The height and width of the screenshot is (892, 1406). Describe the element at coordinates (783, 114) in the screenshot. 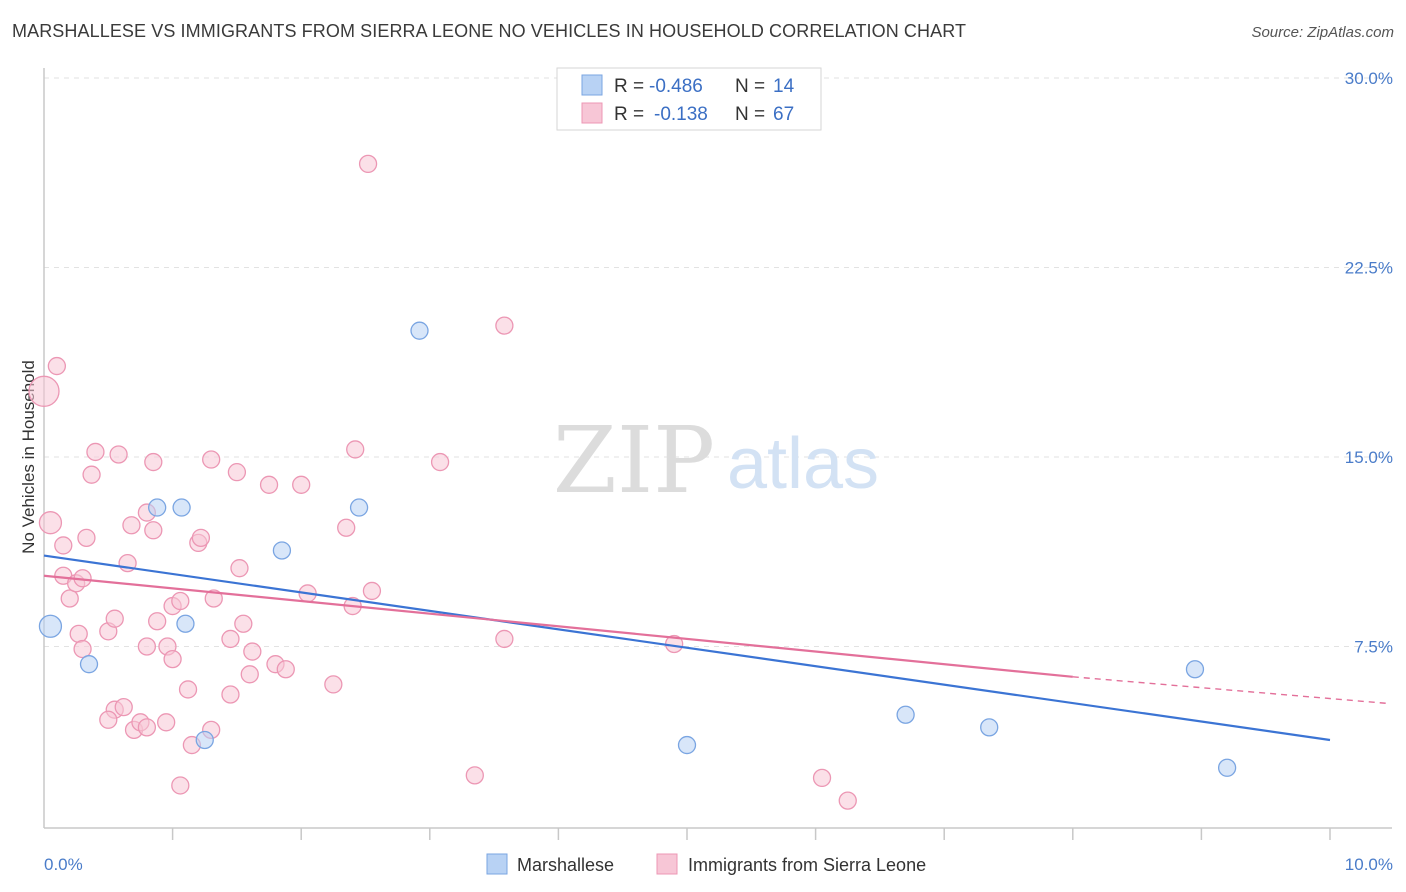

I see `legend-n-value-2: 67` at that location.